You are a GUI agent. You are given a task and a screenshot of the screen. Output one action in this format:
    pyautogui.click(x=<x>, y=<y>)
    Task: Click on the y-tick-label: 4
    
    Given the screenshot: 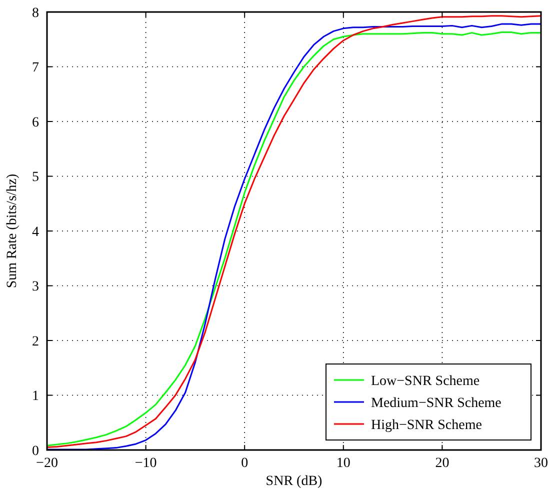 What is the action you would take?
    pyautogui.click(x=35, y=232)
    